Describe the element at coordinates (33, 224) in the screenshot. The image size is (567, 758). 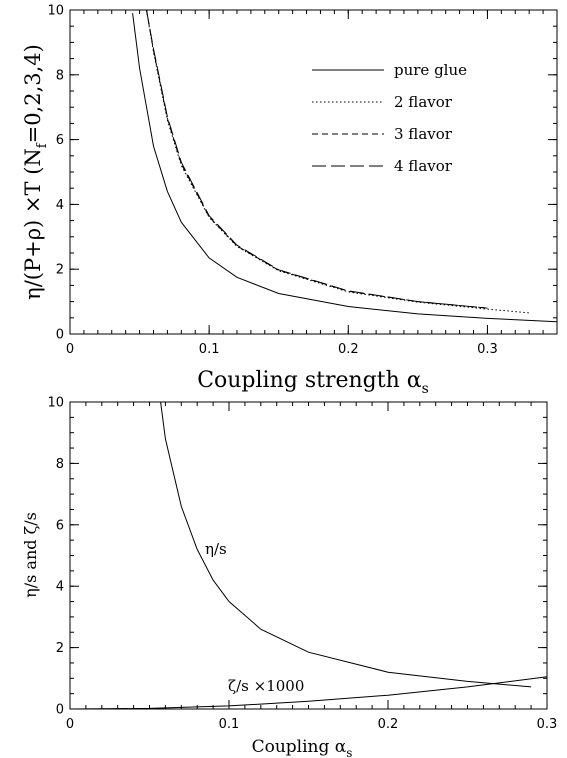
I see `top-y-axis-label-pre: η/(P+ρ) ×T (N` at that location.